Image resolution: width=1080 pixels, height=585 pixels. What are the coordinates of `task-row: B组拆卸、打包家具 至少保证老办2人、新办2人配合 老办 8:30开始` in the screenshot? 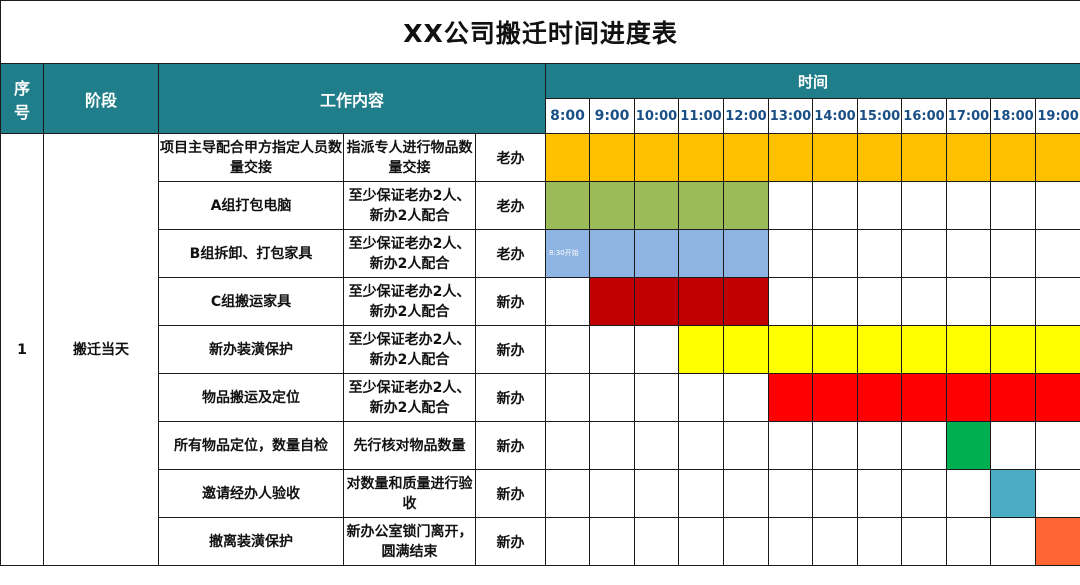 It's located at (540, 253).